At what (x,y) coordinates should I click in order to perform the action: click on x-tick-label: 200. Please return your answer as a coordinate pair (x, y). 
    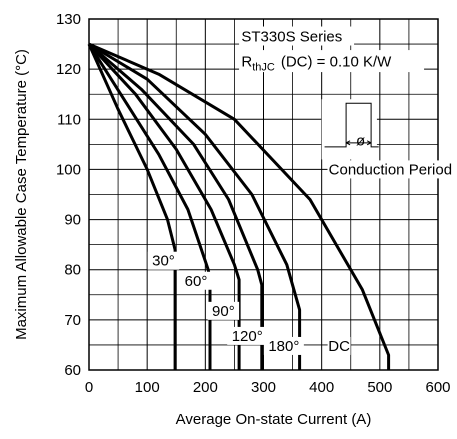
    Looking at the image, I should click on (205, 387).